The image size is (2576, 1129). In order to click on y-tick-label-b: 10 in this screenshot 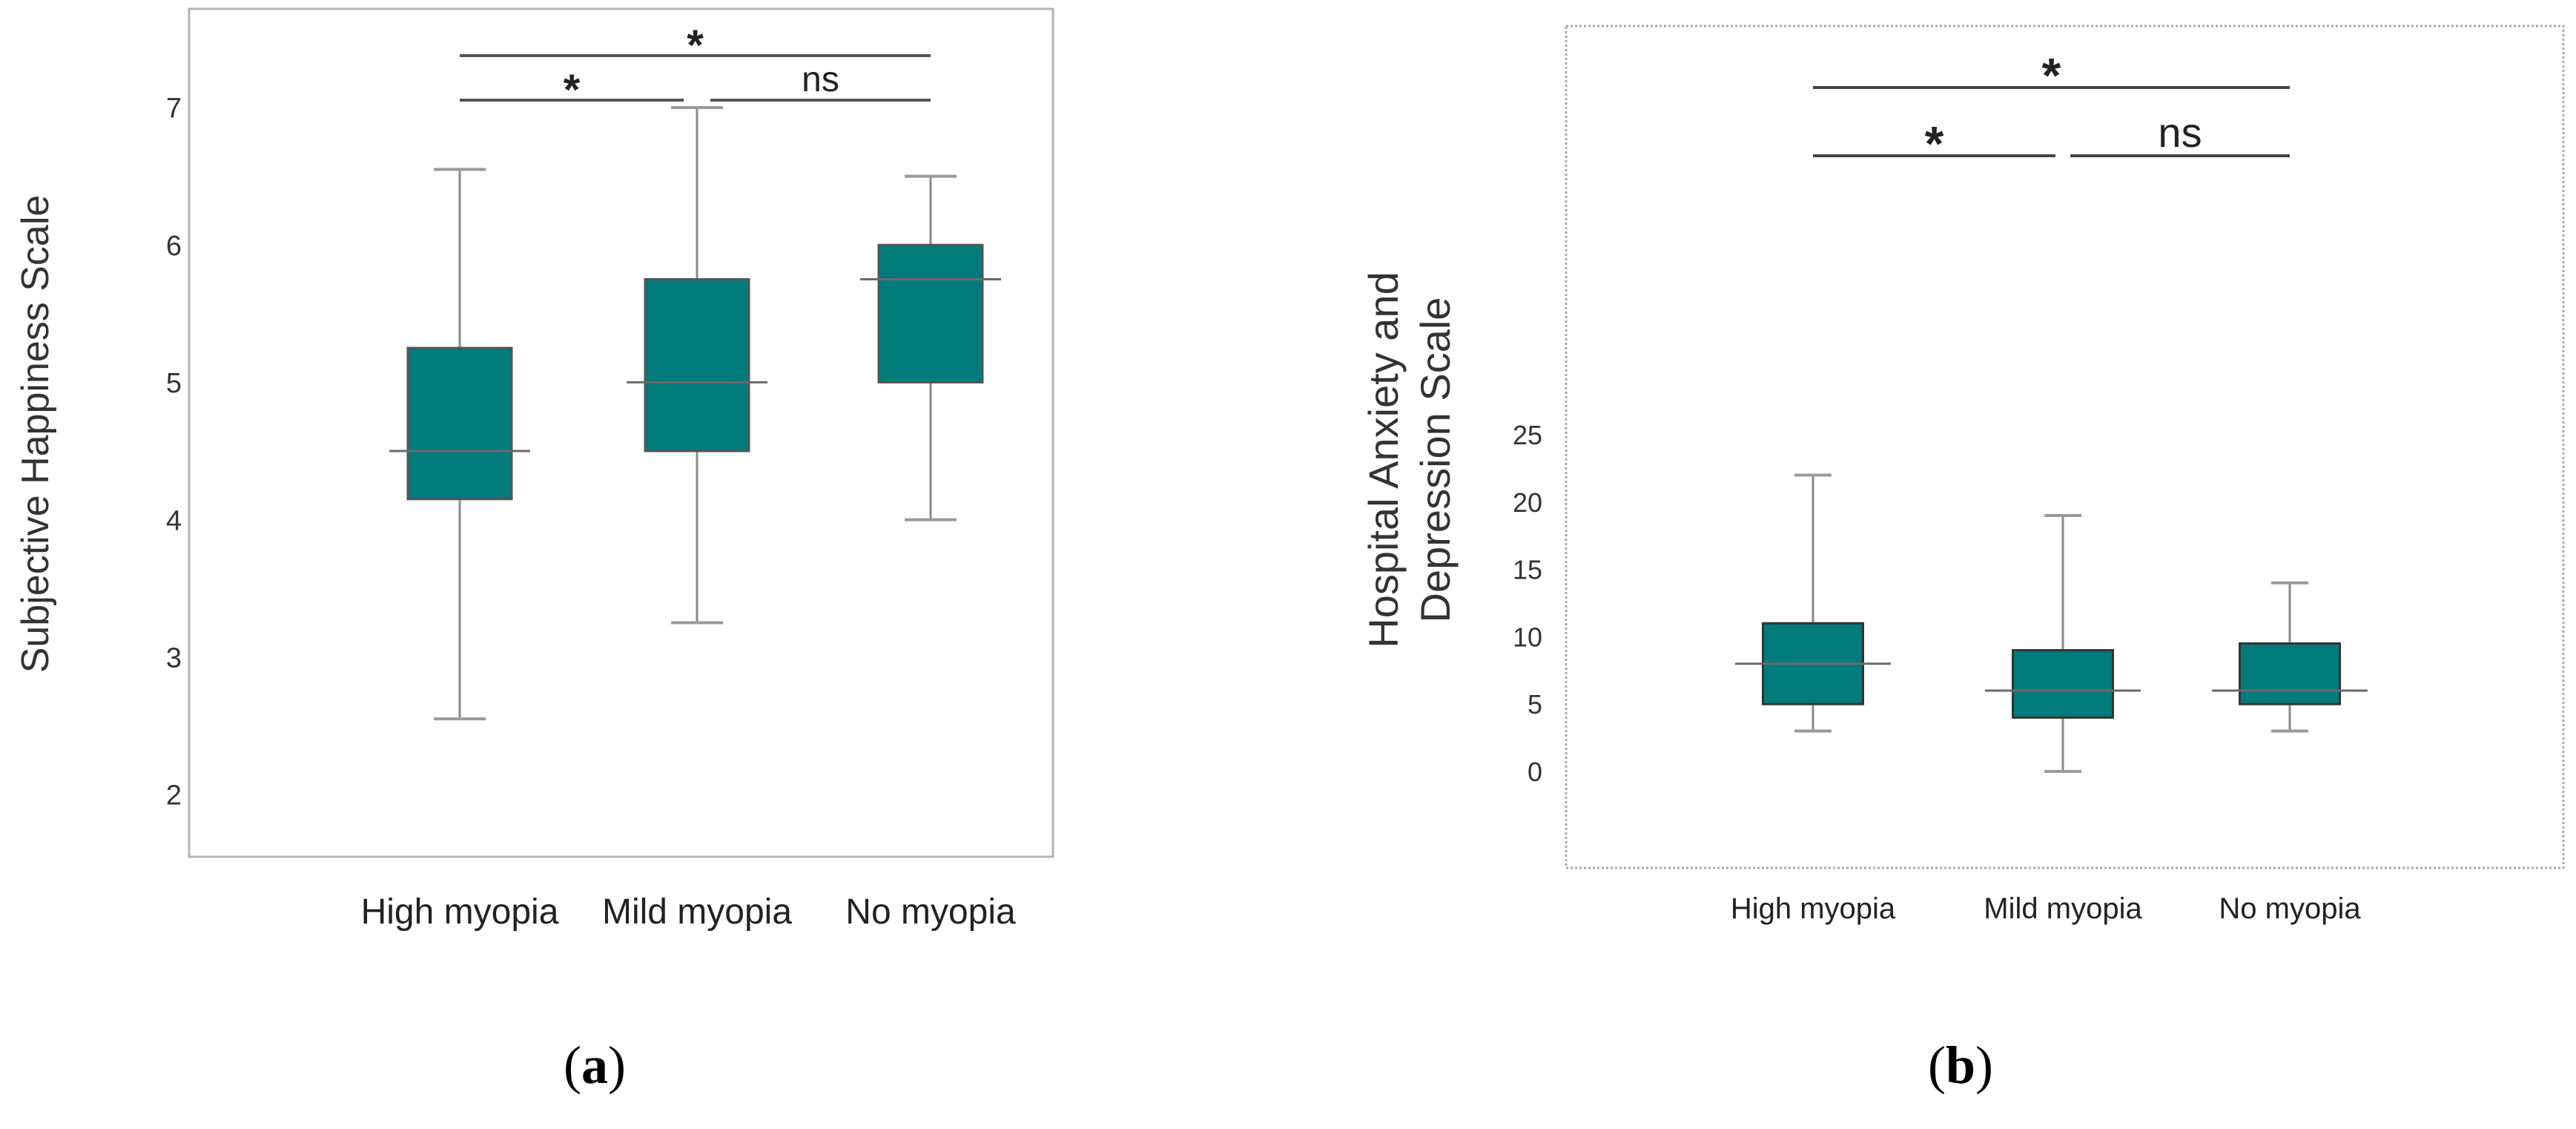, I will do `click(1527, 637)`.